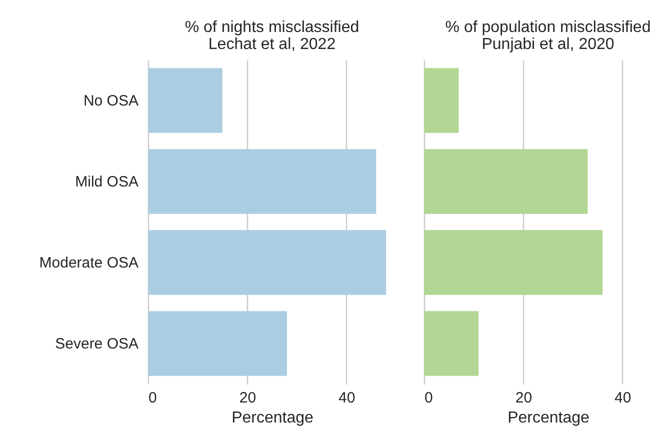 This screenshot has width=672, height=439. Describe the element at coordinates (548, 44) in the screenshot. I see `chart-subtitle: Punjabi et al, 2020` at that location.